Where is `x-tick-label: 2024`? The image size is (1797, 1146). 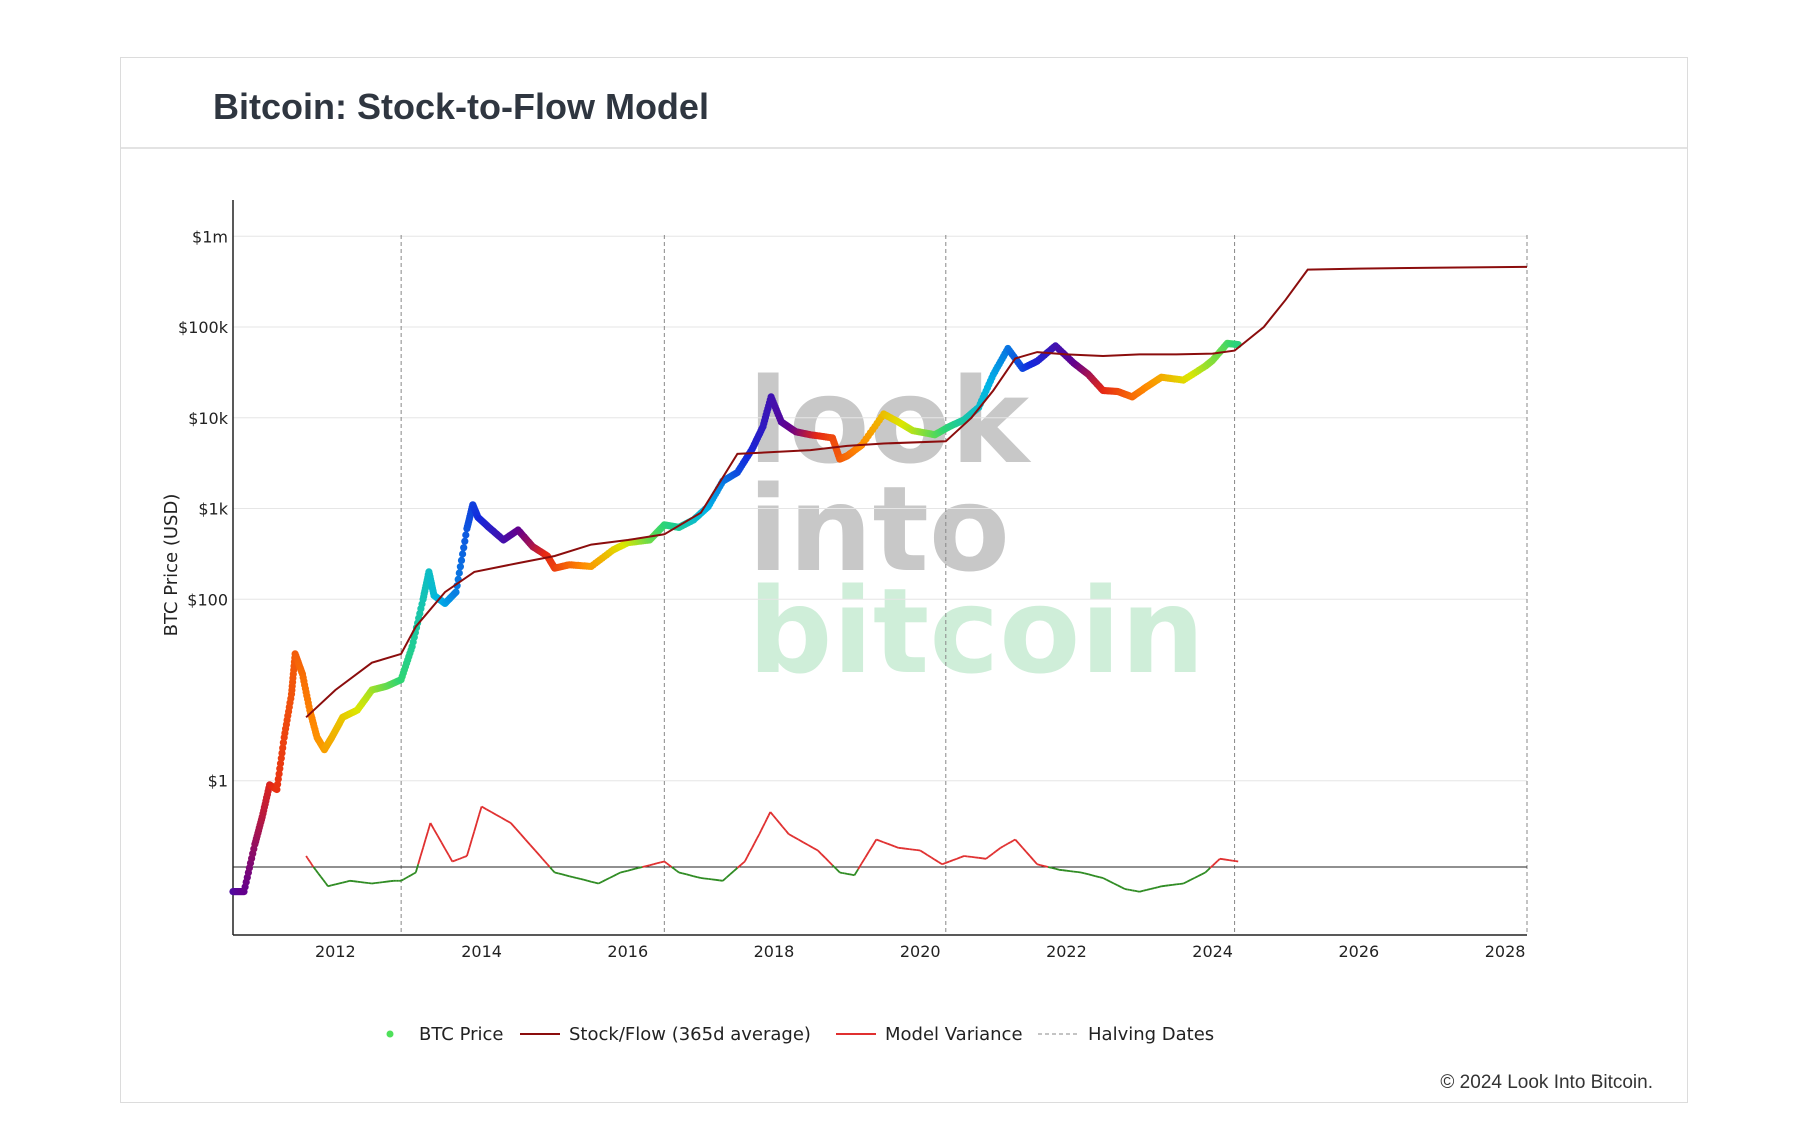 x-tick-label: 2024 is located at coordinates (1212, 951).